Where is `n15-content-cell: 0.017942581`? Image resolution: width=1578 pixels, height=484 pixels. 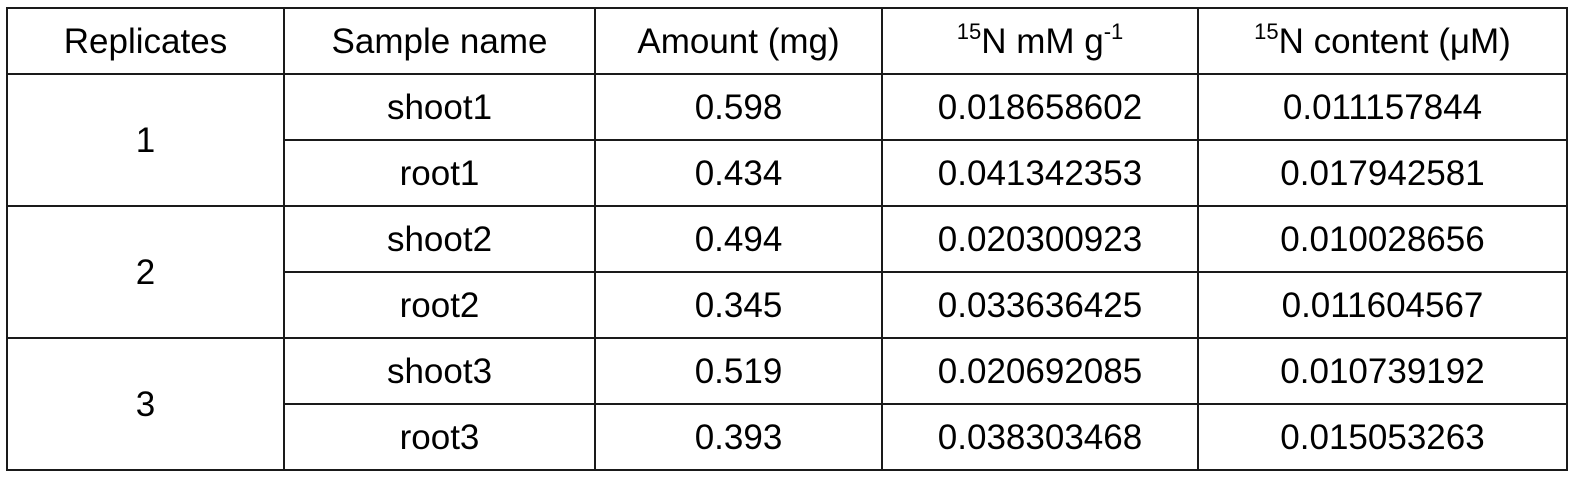 n15-content-cell: 0.017942581 is located at coordinates (1382, 173).